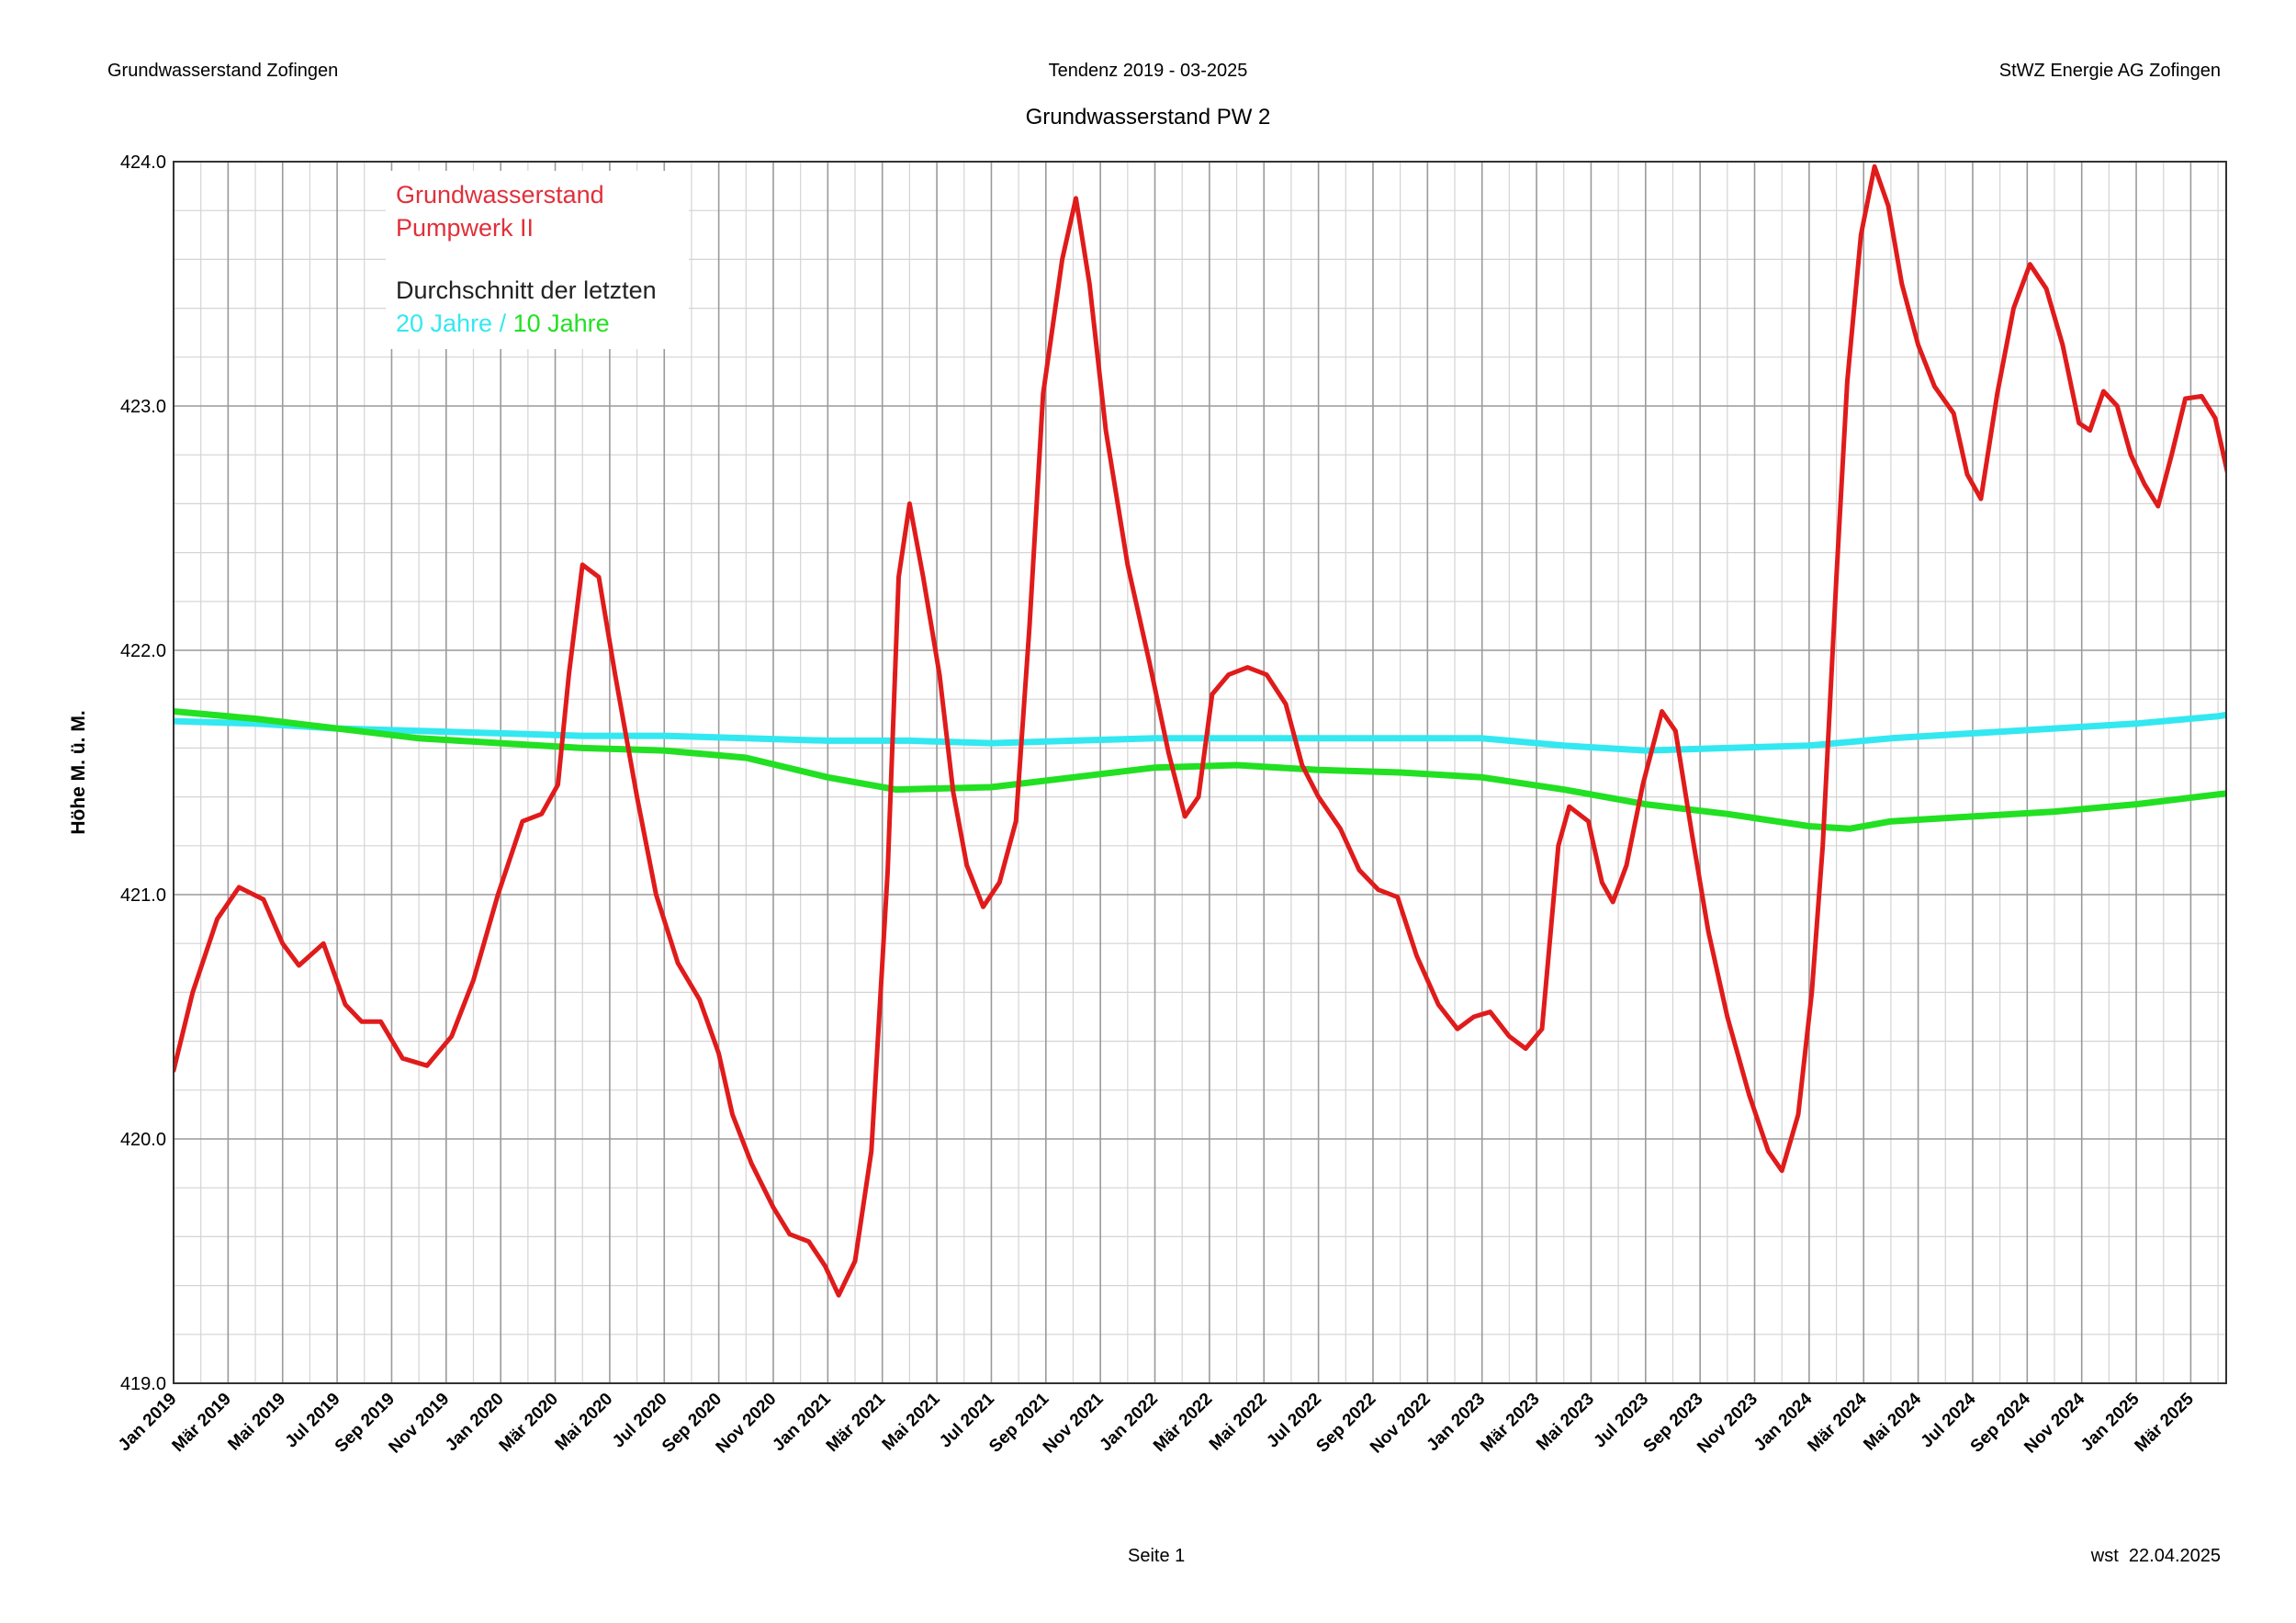 The image size is (2296, 1623). What do you see at coordinates (1401, 1424) in the screenshot?
I see `x-tick-label: Nov 2022` at bounding box center [1401, 1424].